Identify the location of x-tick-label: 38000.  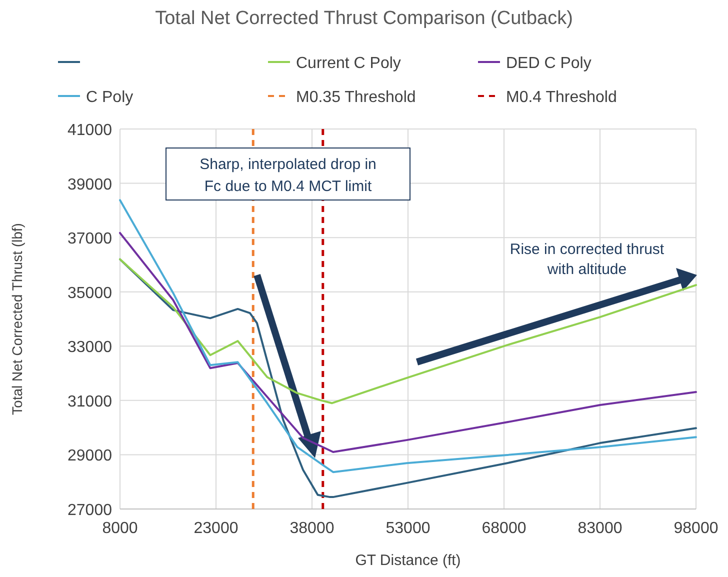
(312, 528).